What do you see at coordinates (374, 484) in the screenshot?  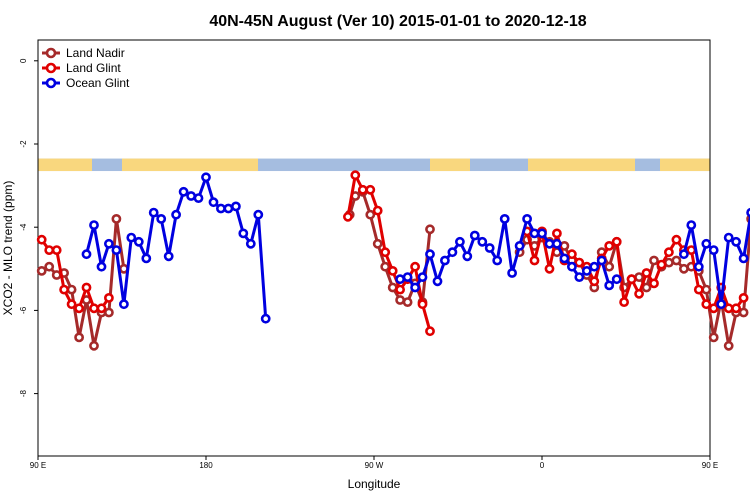 I see `x-axis-label: Longitude` at bounding box center [374, 484].